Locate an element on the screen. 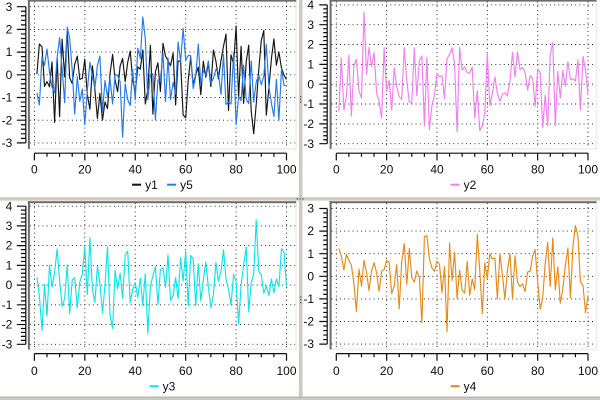  svg-text: y2 is located at coordinates (470, 185).